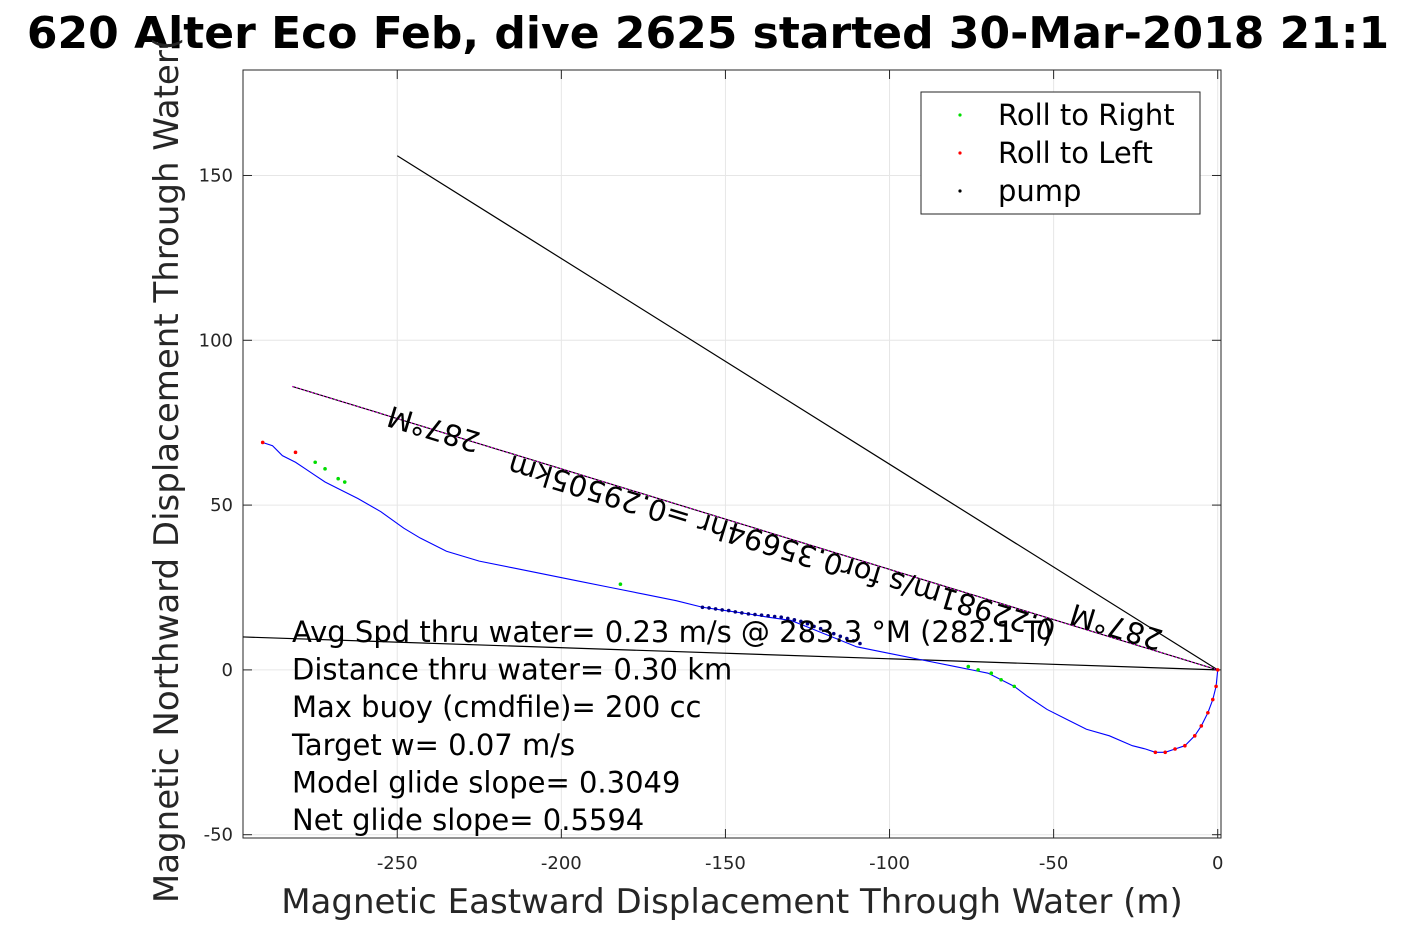  Describe the element at coordinates (221, 505) in the screenshot. I see `y-tick-label: 50` at that location.